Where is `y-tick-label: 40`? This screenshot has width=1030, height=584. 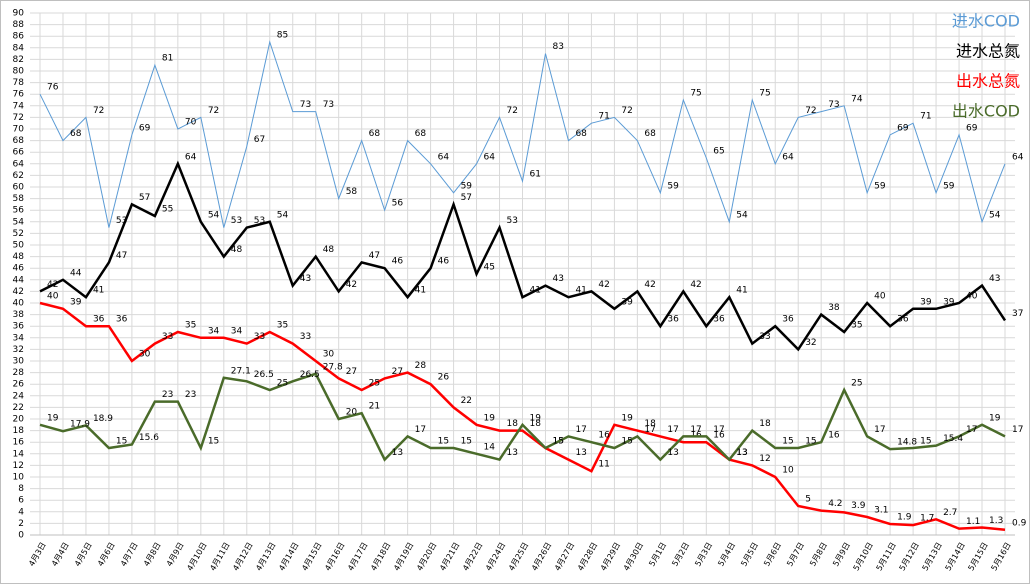
y-tick-label: 40 is located at coordinates (19, 304).